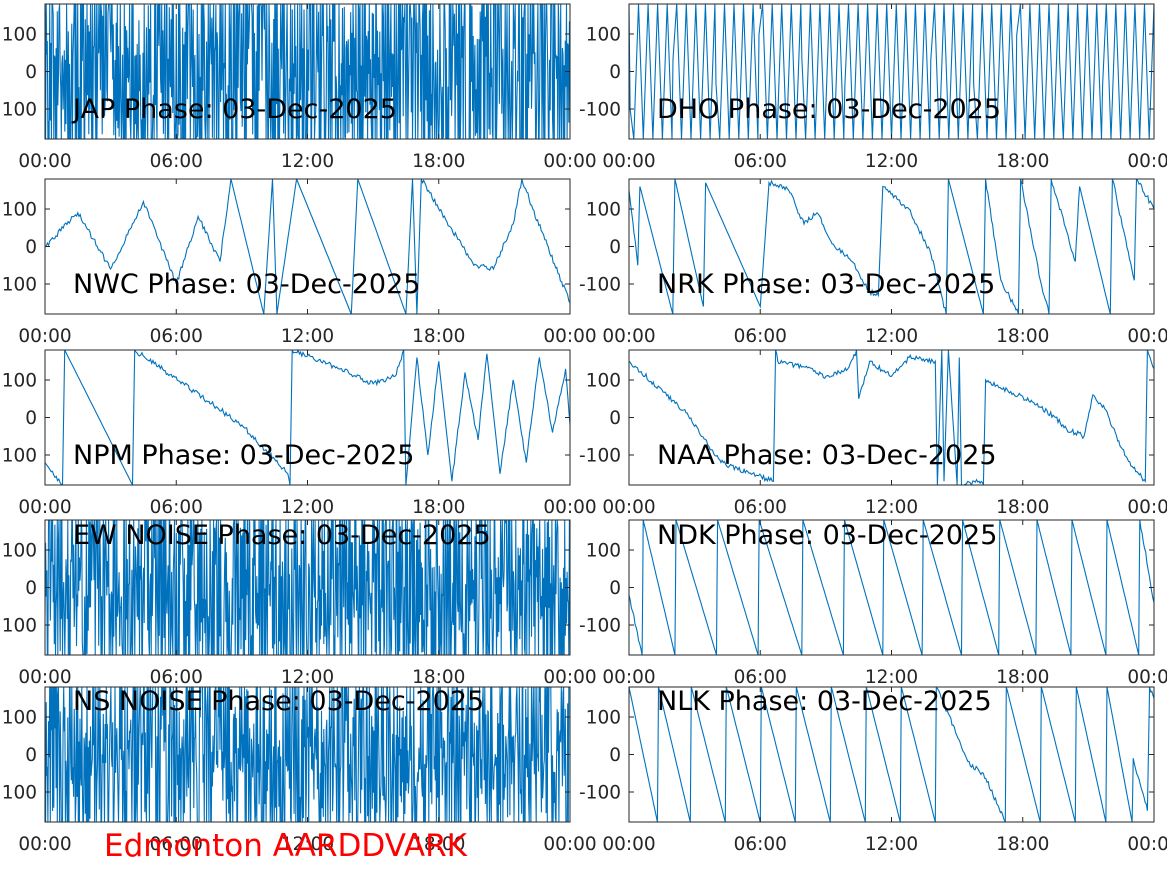 The image size is (1167, 875). What do you see at coordinates (824, 701) in the screenshot?
I see `panel-title: NLK Phase: 03-Dec-2025` at bounding box center [824, 701].